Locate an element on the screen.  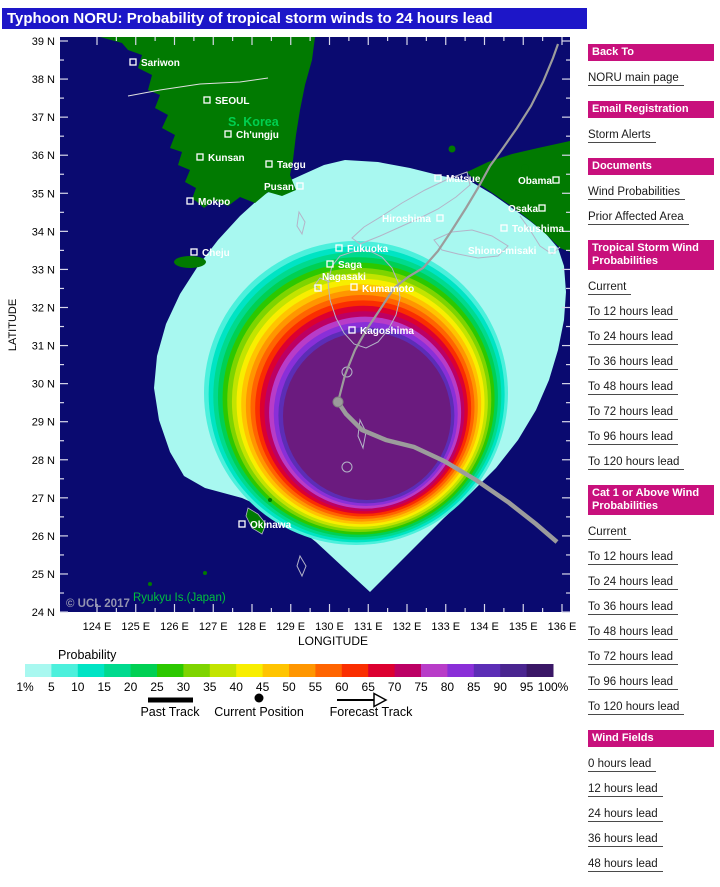
sidebar-link-row: To 120 hours lead is located at coordinates (651, 461).